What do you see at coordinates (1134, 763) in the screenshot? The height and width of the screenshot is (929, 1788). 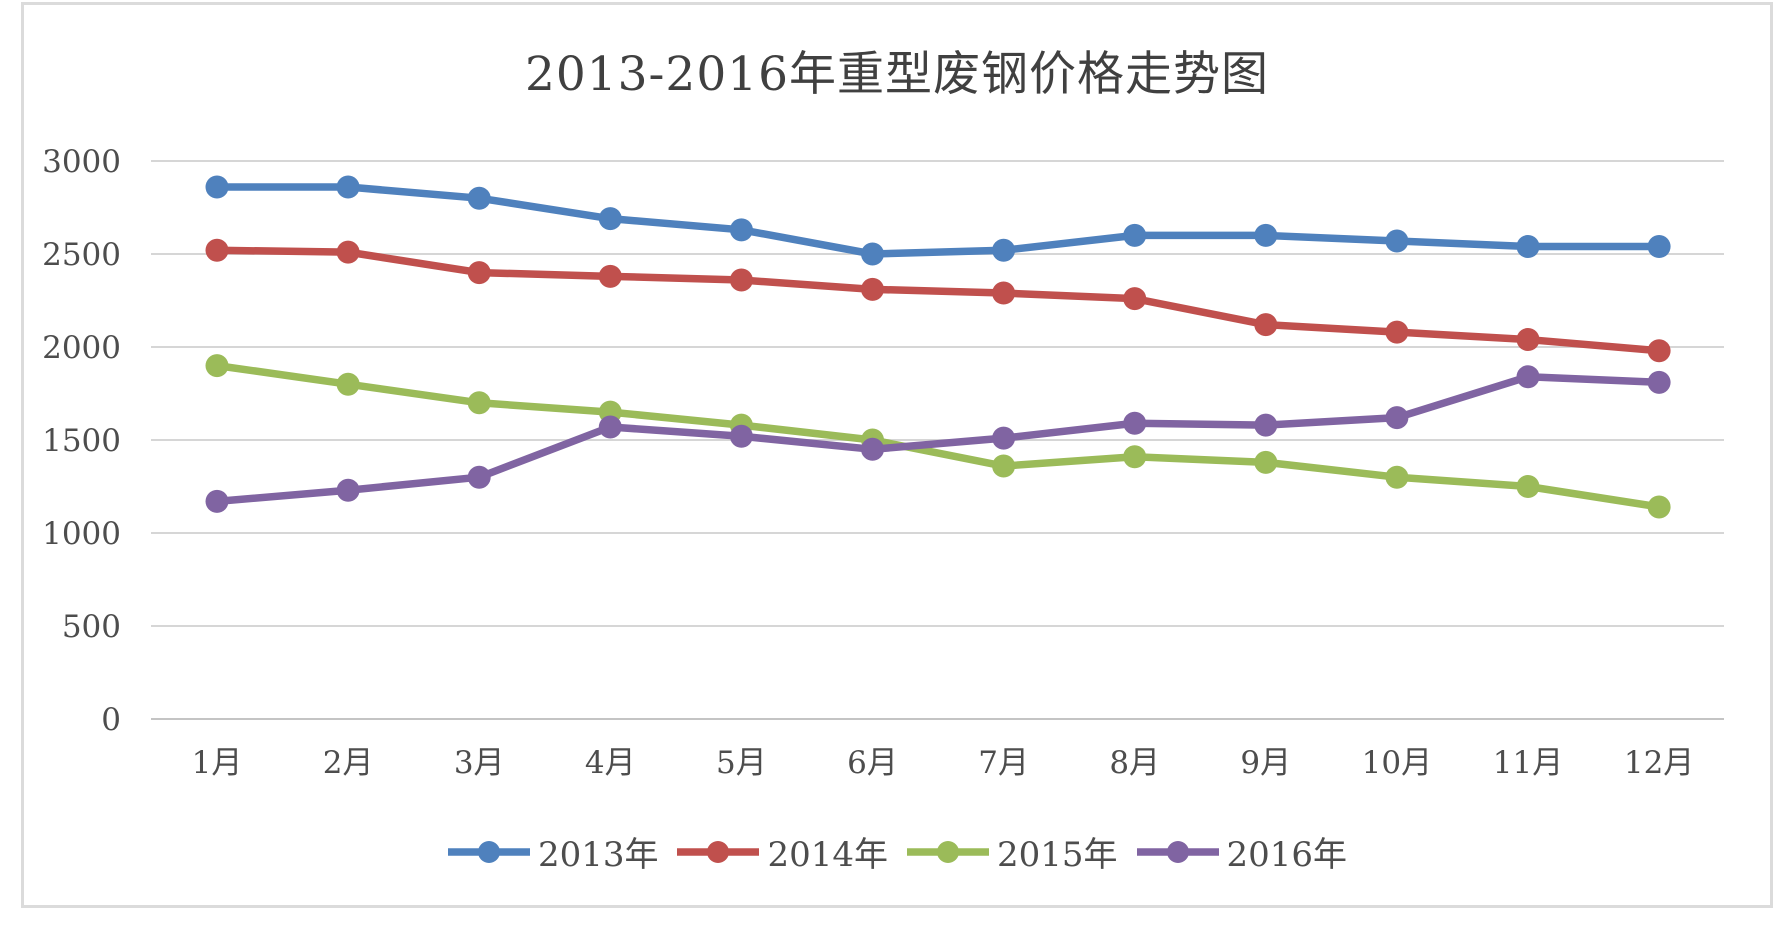 I see `x-tick-label-8: 8月` at bounding box center [1134, 763].